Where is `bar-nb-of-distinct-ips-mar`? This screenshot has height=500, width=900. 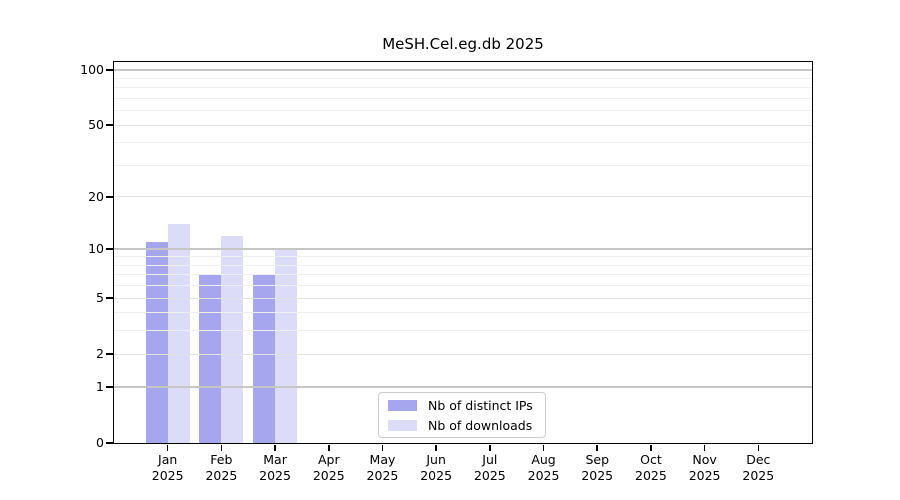
bar-nb-of-distinct-ips-mar is located at coordinates (264, 358).